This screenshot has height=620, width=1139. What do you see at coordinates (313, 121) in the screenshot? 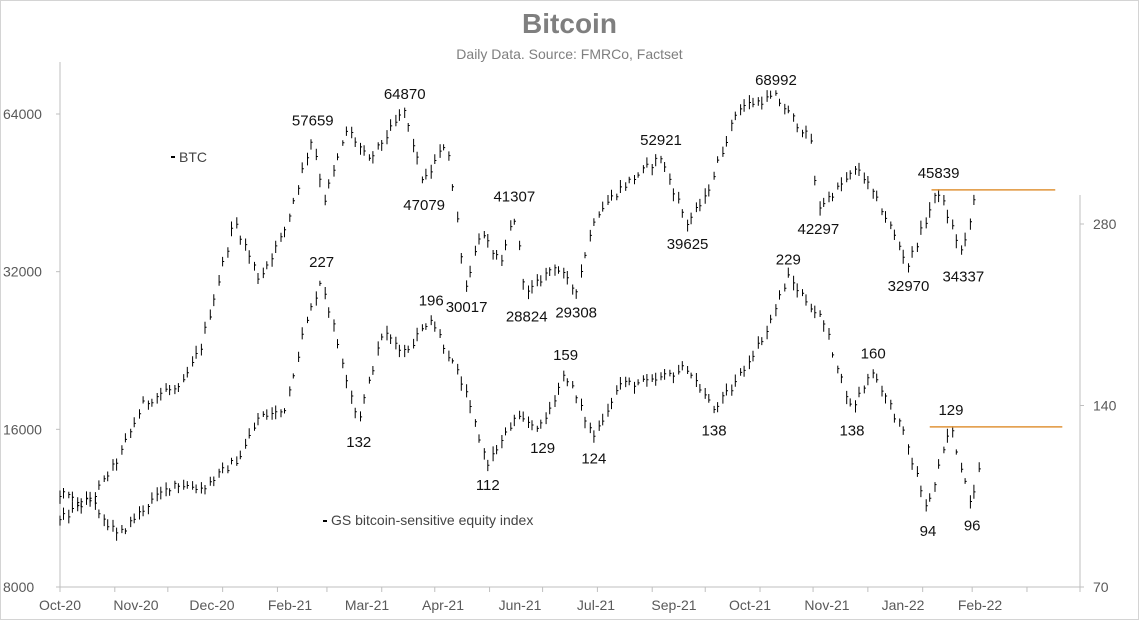
I see `annotation-label: 57659` at bounding box center [313, 121].